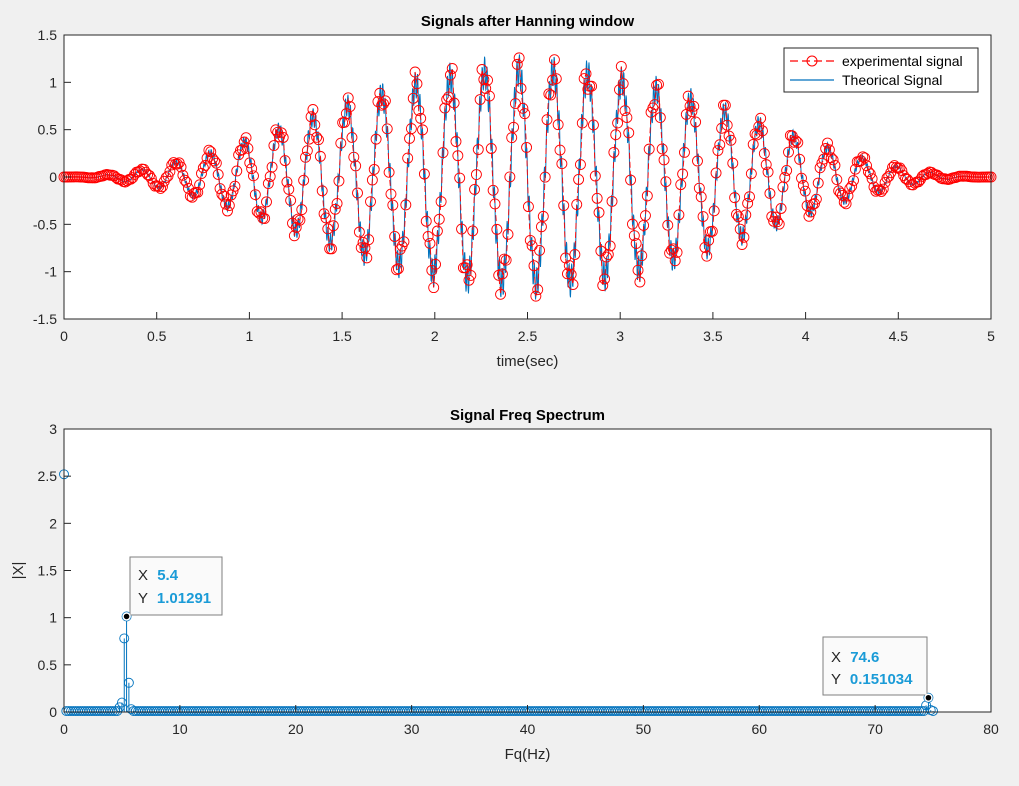 The height and width of the screenshot is (786, 1019). I want to click on y-tick-label: 1, so click(53, 618).